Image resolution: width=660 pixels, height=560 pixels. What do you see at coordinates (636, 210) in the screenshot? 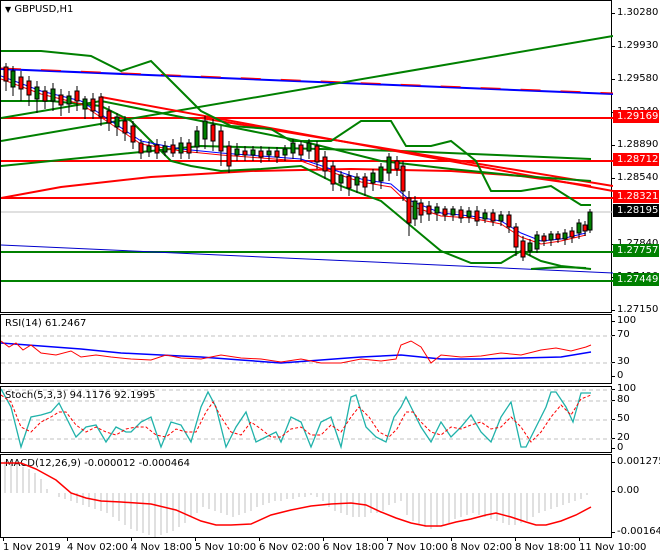
I see `current-price-tag: 1.28195` at bounding box center [636, 210].